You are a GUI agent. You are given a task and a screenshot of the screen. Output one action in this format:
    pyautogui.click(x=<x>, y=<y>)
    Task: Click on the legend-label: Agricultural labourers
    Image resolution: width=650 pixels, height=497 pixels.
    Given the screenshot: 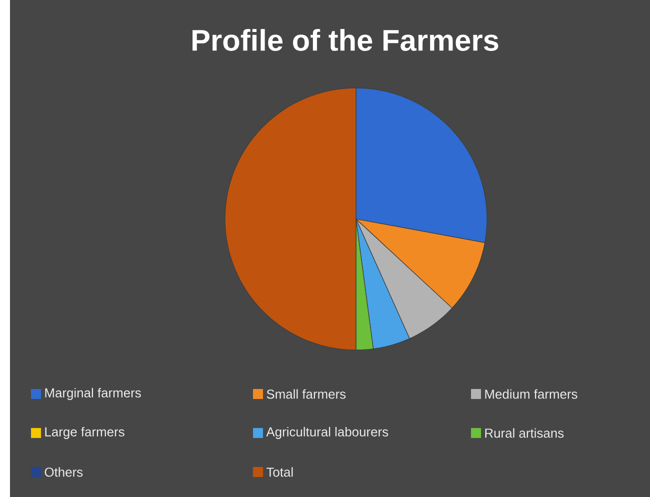 What is the action you would take?
    pyautogui.click(x=327, y=433)
    